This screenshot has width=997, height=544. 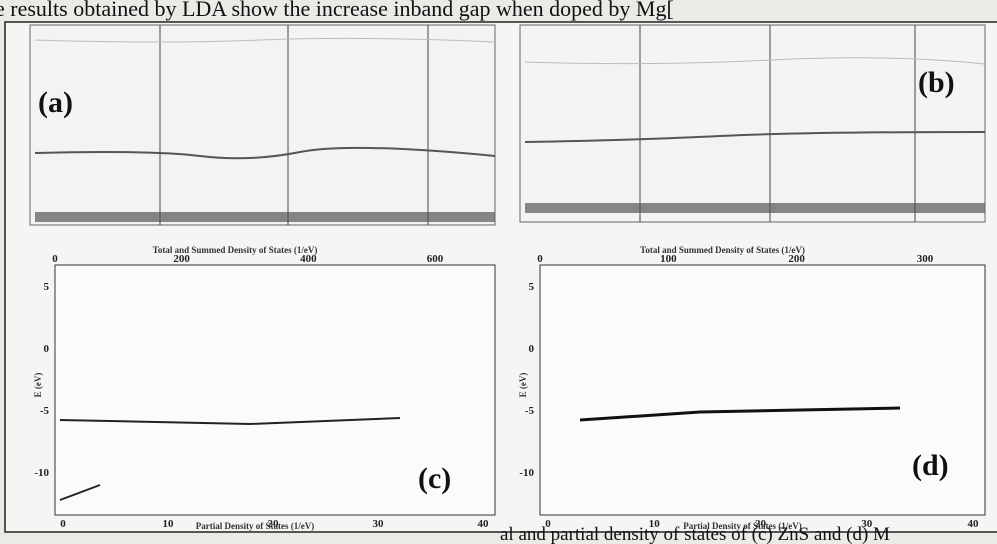 I want to click on panel-label: (a), so click(x=55, y=102).